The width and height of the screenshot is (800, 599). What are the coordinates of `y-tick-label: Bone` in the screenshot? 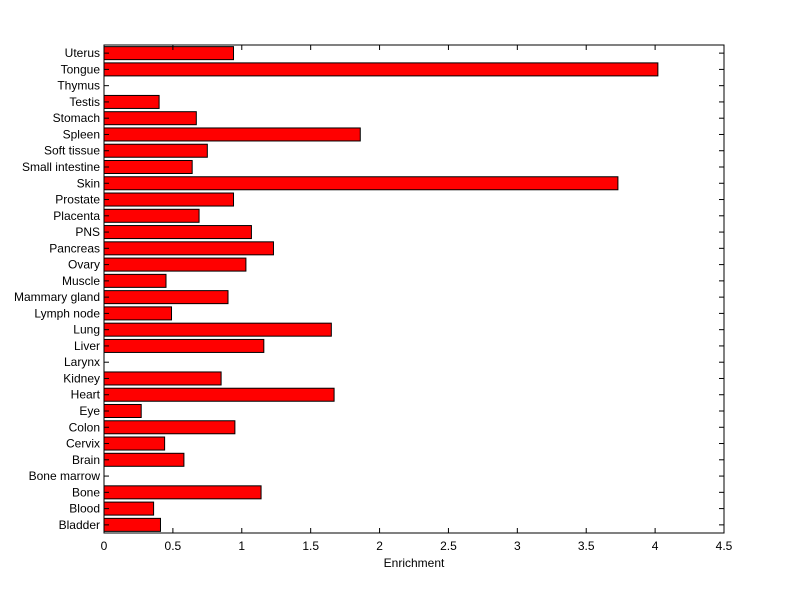 It's located at (86, 492).